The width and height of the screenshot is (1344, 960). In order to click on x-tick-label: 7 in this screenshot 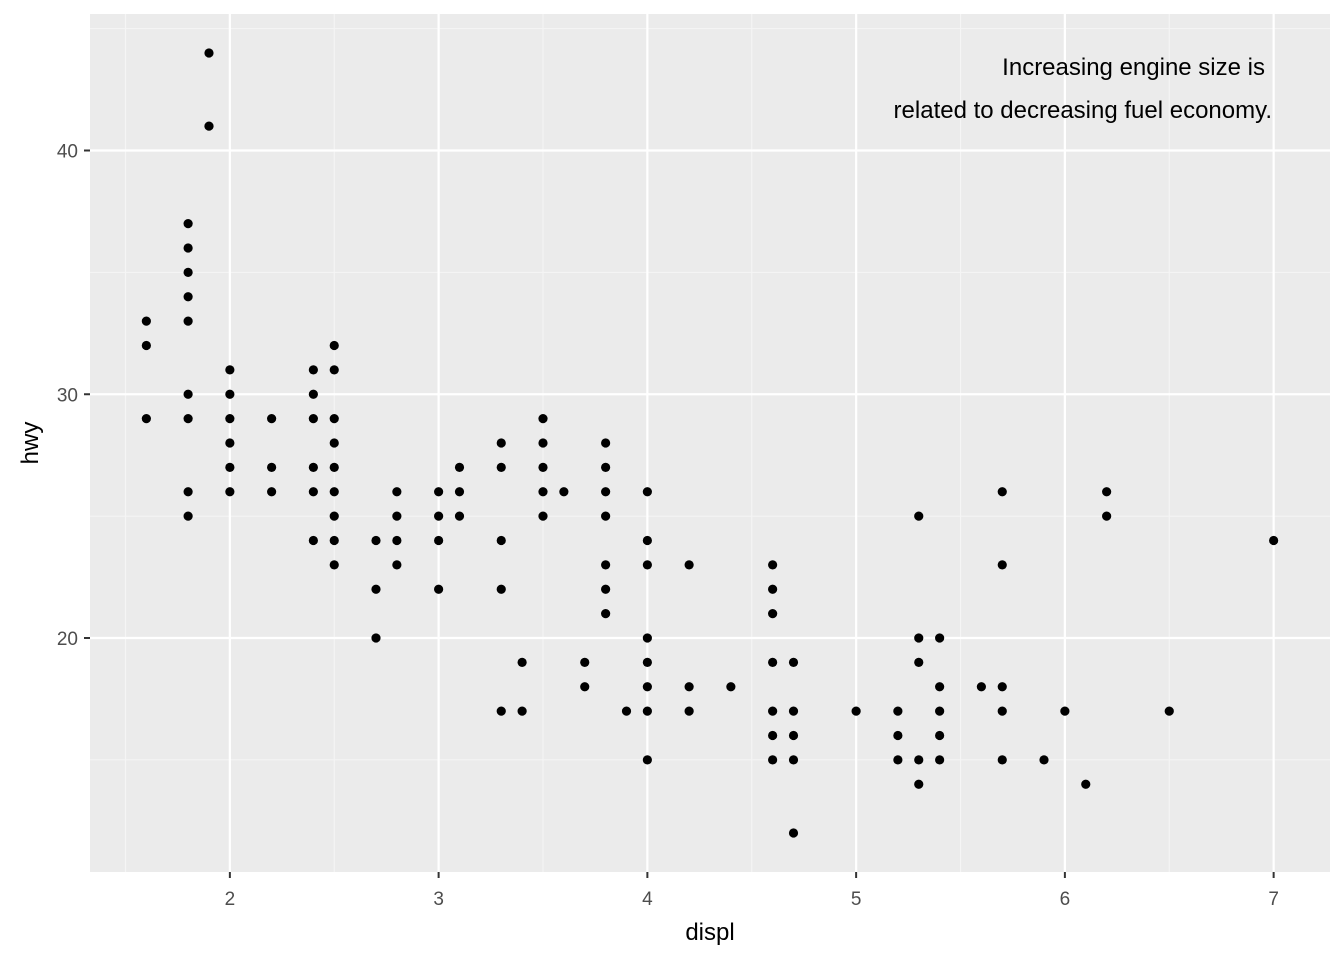, I will do `click(1273, 899)`.